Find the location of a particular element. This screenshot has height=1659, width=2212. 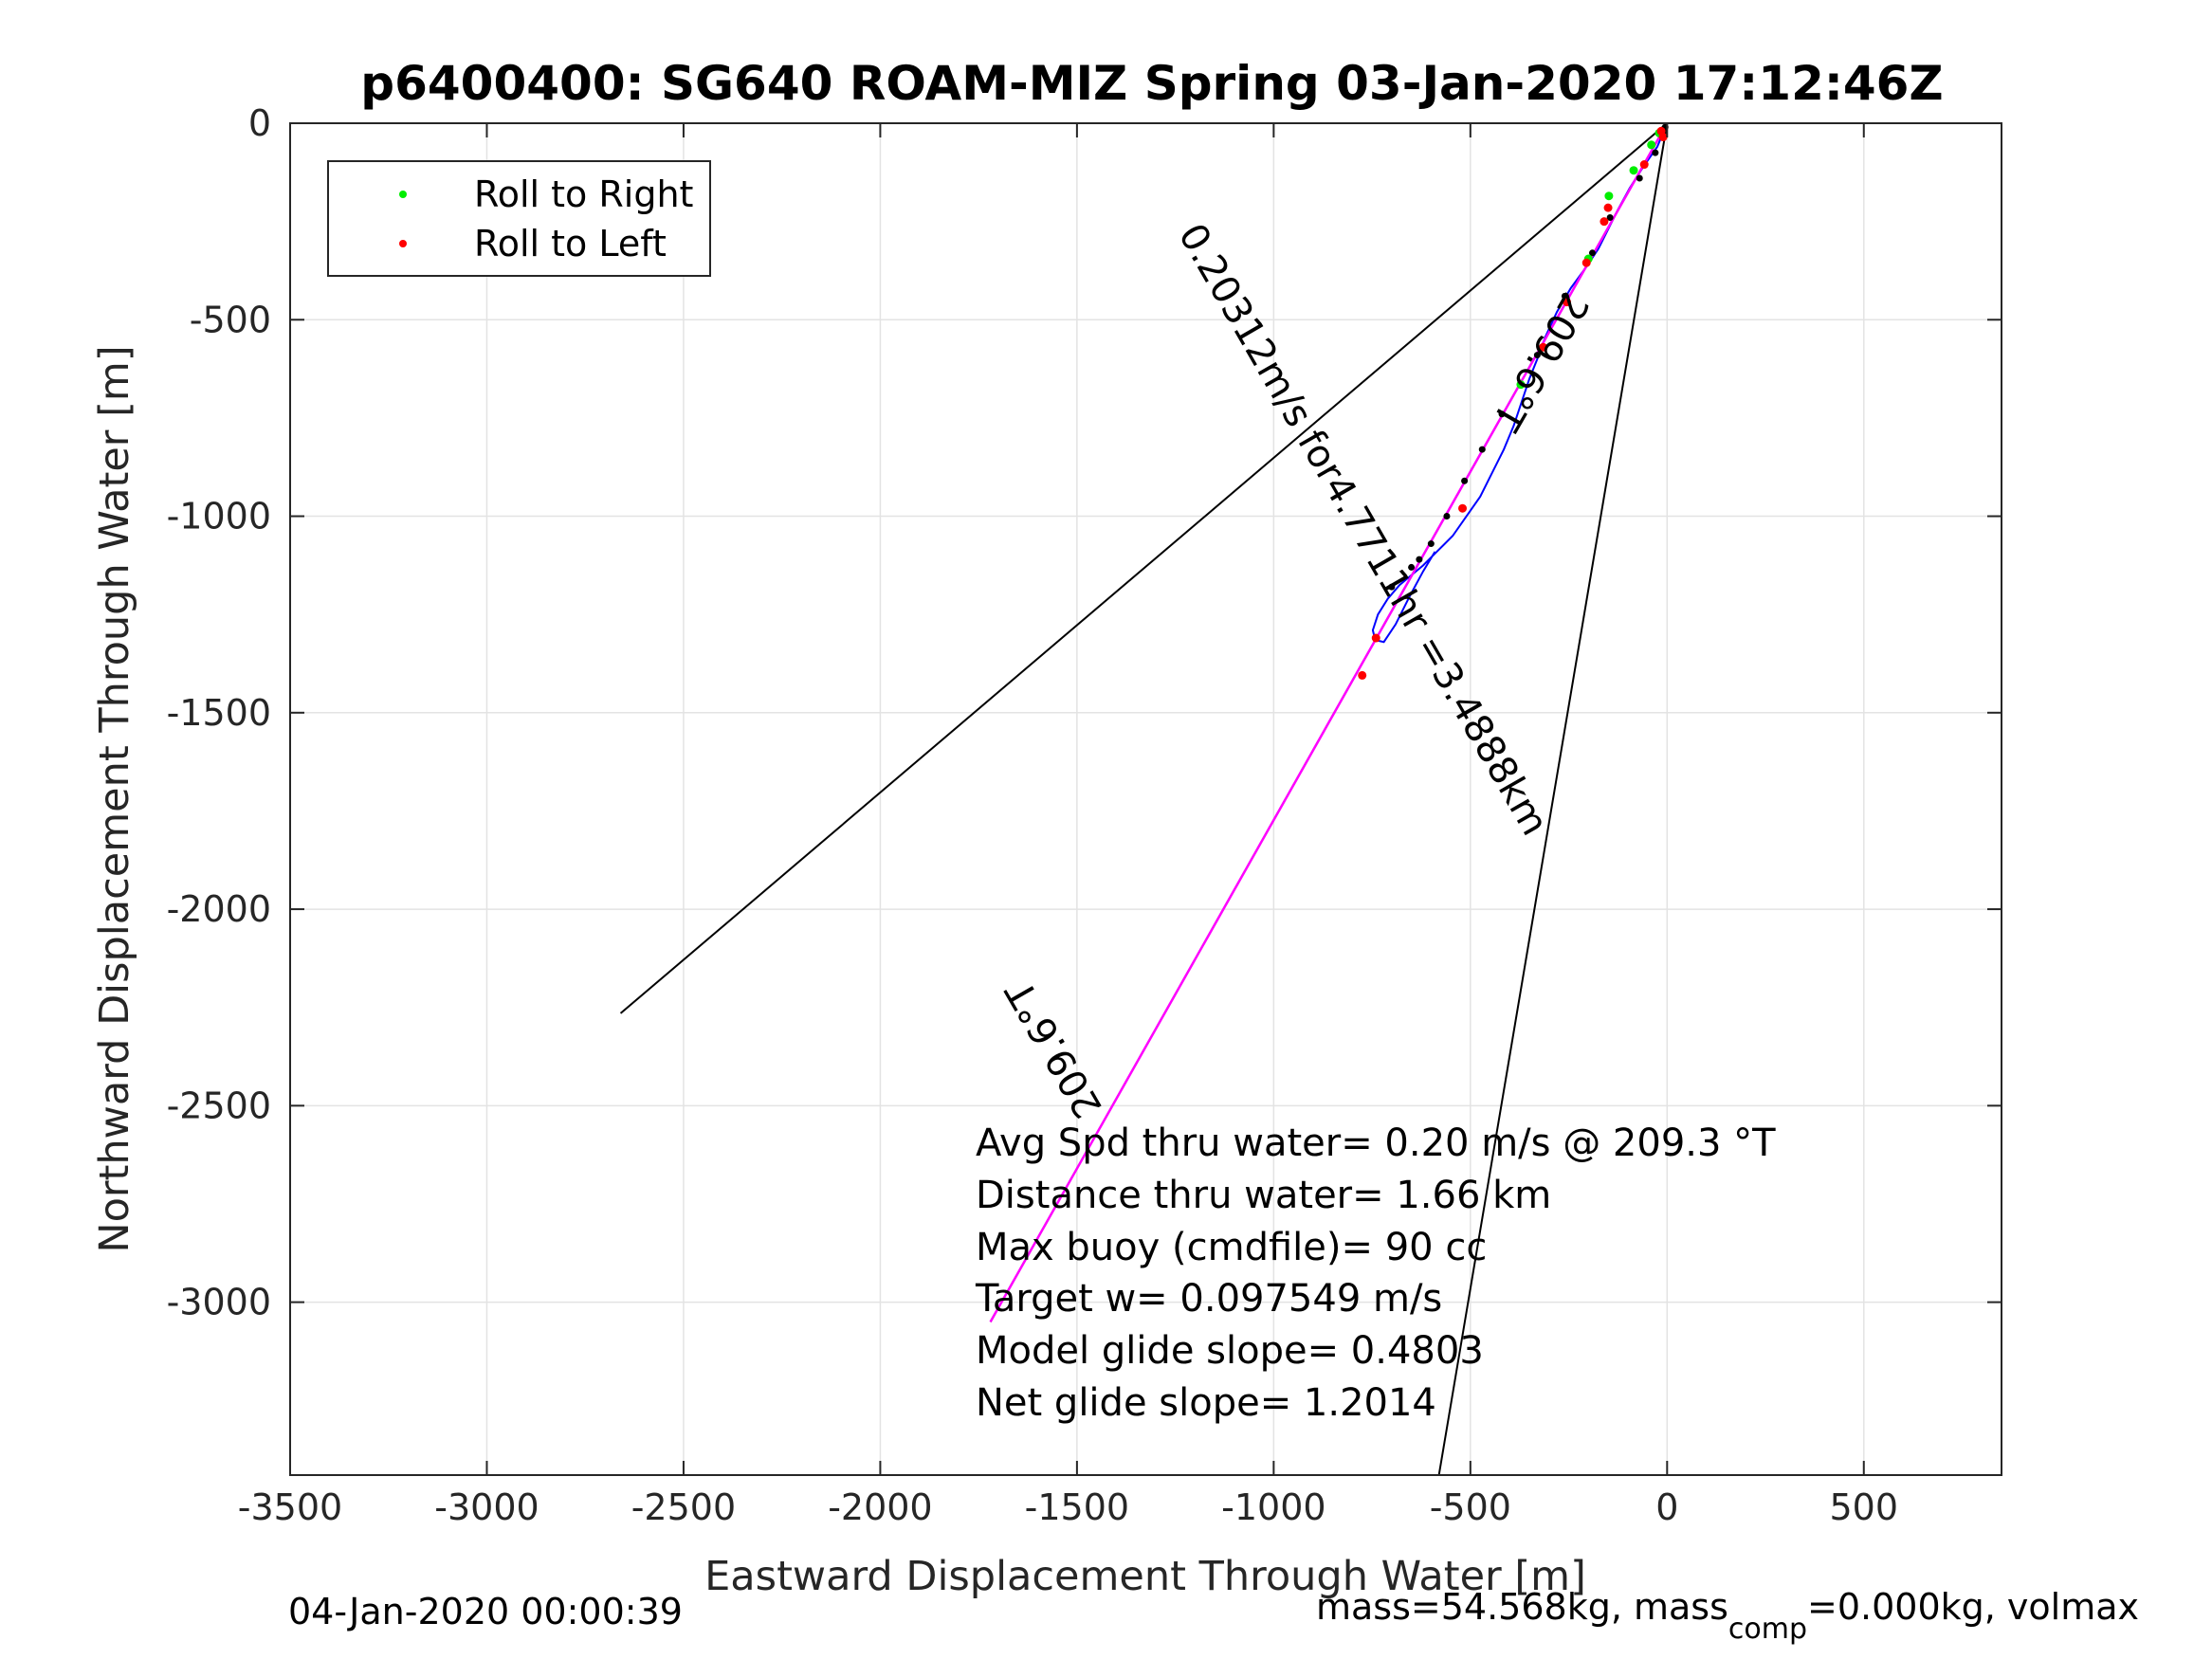

legend-roll-right-marker is located at coordinates (403, 194).